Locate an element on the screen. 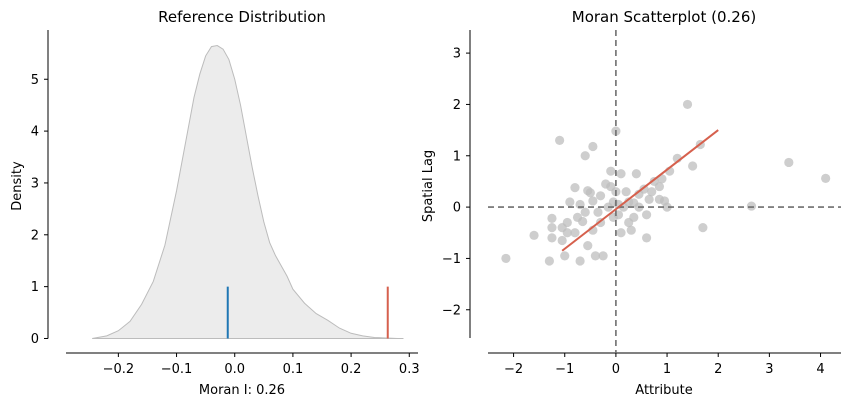 The image size is (850, 407). left-y-axis-label: Density is located at coordinates (17, 186).